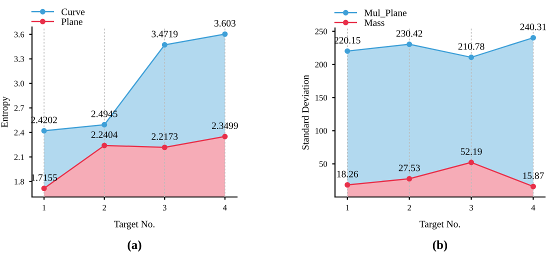  What do you see at coordinates (322, 97) in the screenshot?
I see `y-tick-label: 150` at bounding box center [322, 97].